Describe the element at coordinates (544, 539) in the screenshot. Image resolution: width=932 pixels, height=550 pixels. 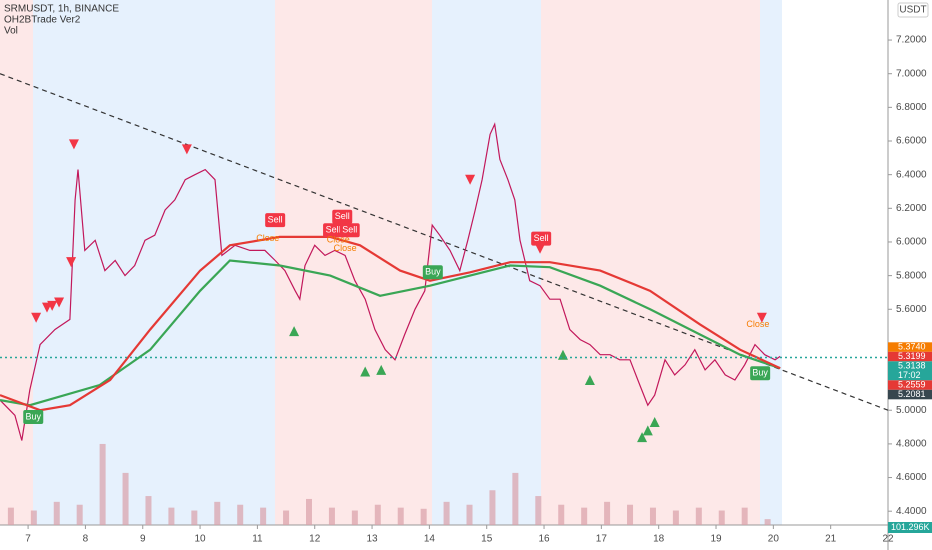
I see `x-tick-label: 16` at that location.